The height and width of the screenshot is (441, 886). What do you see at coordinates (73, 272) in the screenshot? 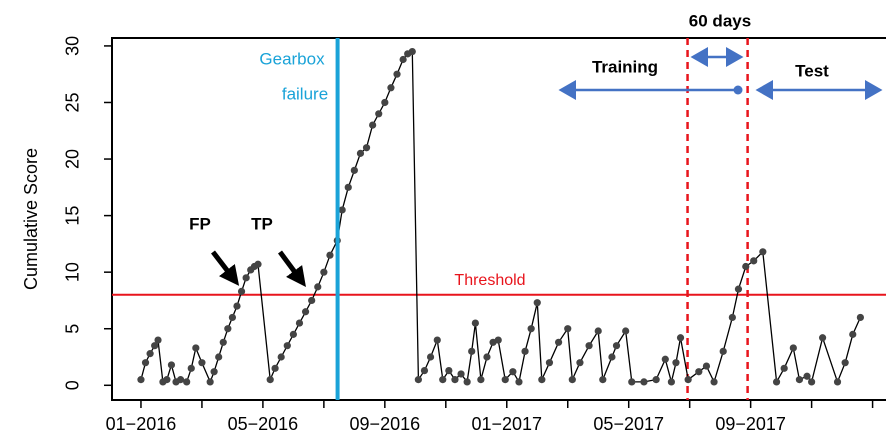
I see `y-tick-label: 10` at bounding box center [73, 272].